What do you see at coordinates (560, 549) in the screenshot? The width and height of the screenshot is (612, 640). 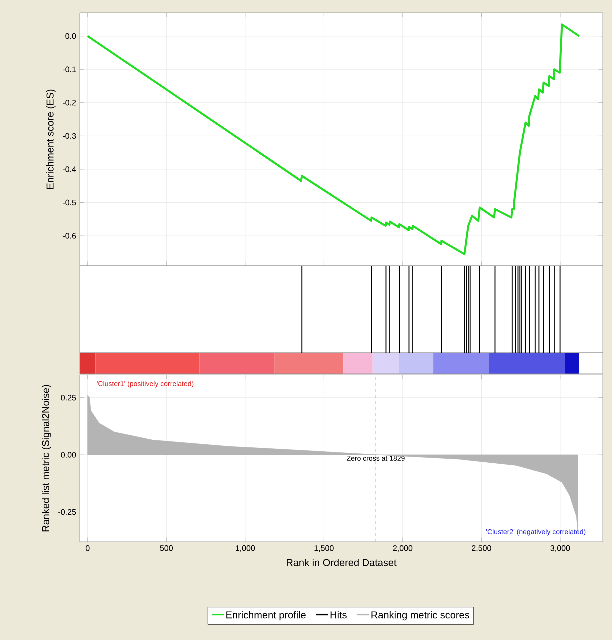 I see `x-tick-label: 3,000` at bounding box center [560, 549].